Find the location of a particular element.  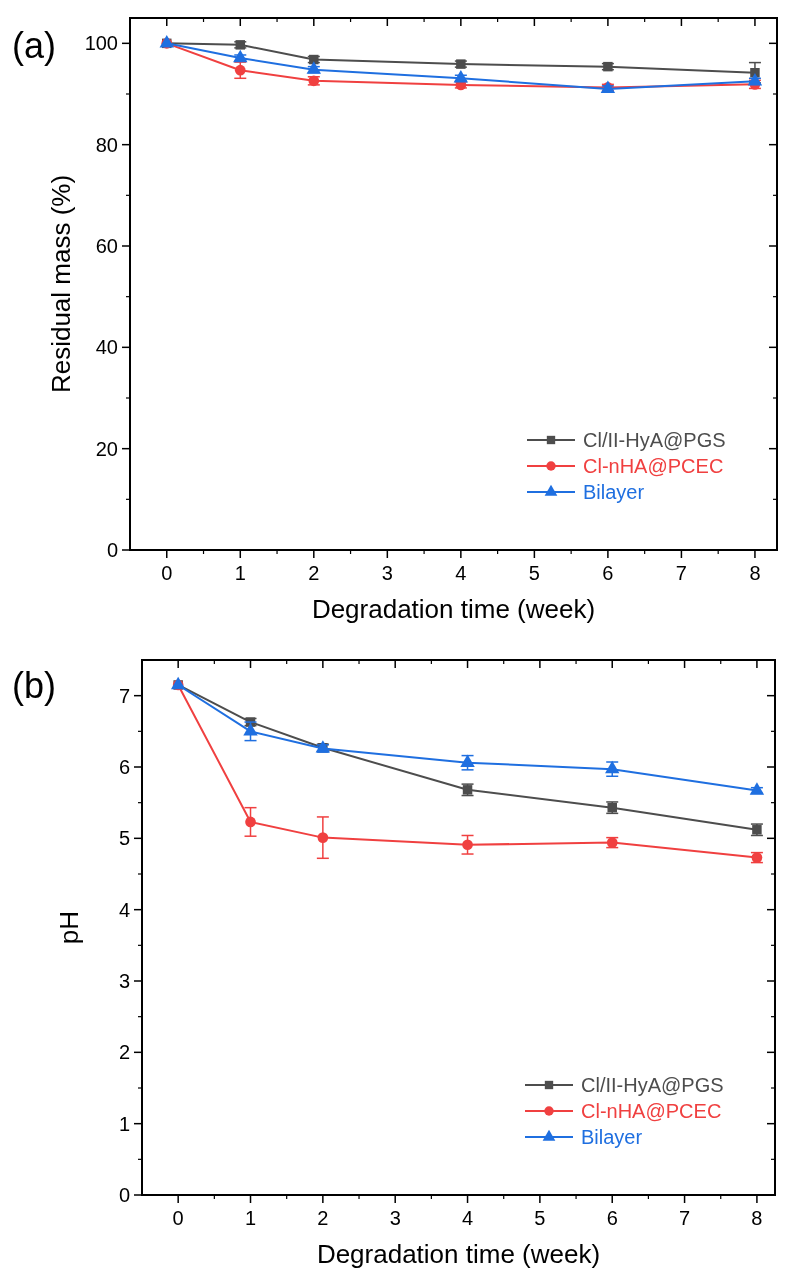

y-tick-label: 6 is located at coordinates (124, 767).